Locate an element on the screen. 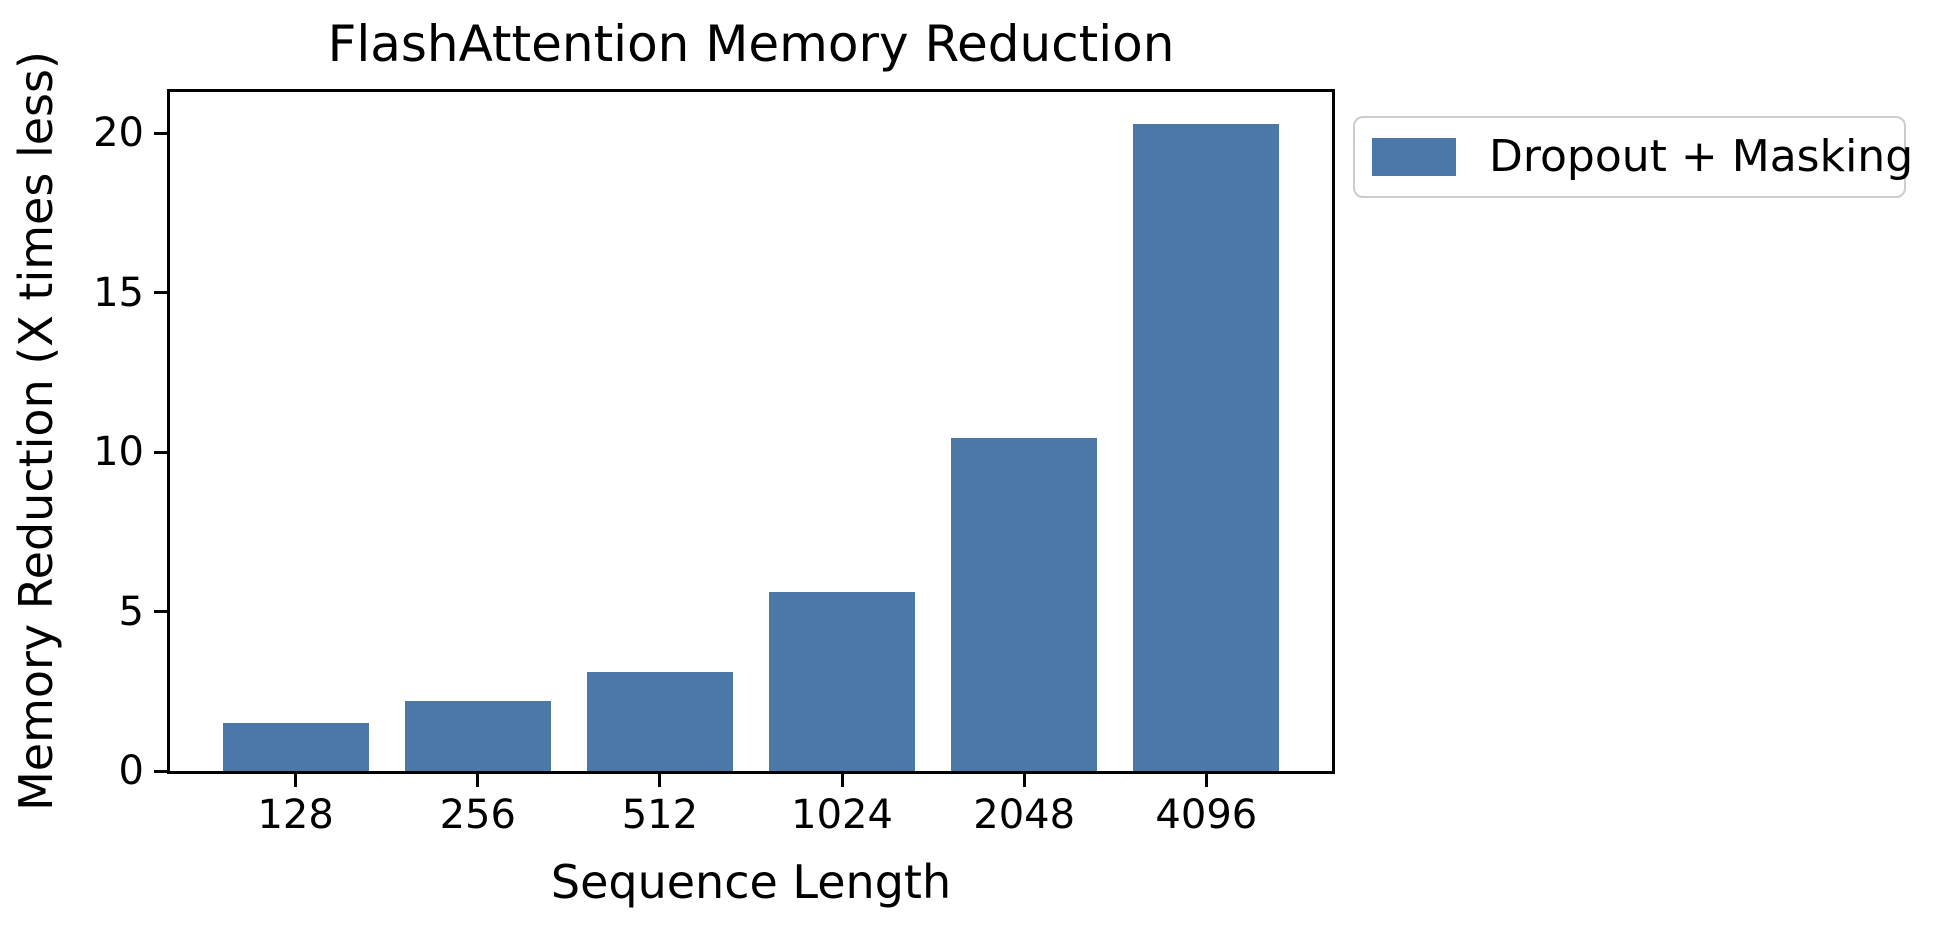 The width and height of the screenshot is (1935, 932). bar-2048 is located at coordinates (1024, 604).